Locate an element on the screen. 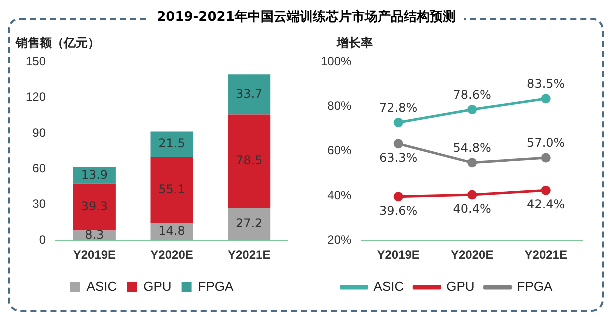 This screenshot has height=329, width=613. data-label: 39.3 is located at coordinates (94, 206).